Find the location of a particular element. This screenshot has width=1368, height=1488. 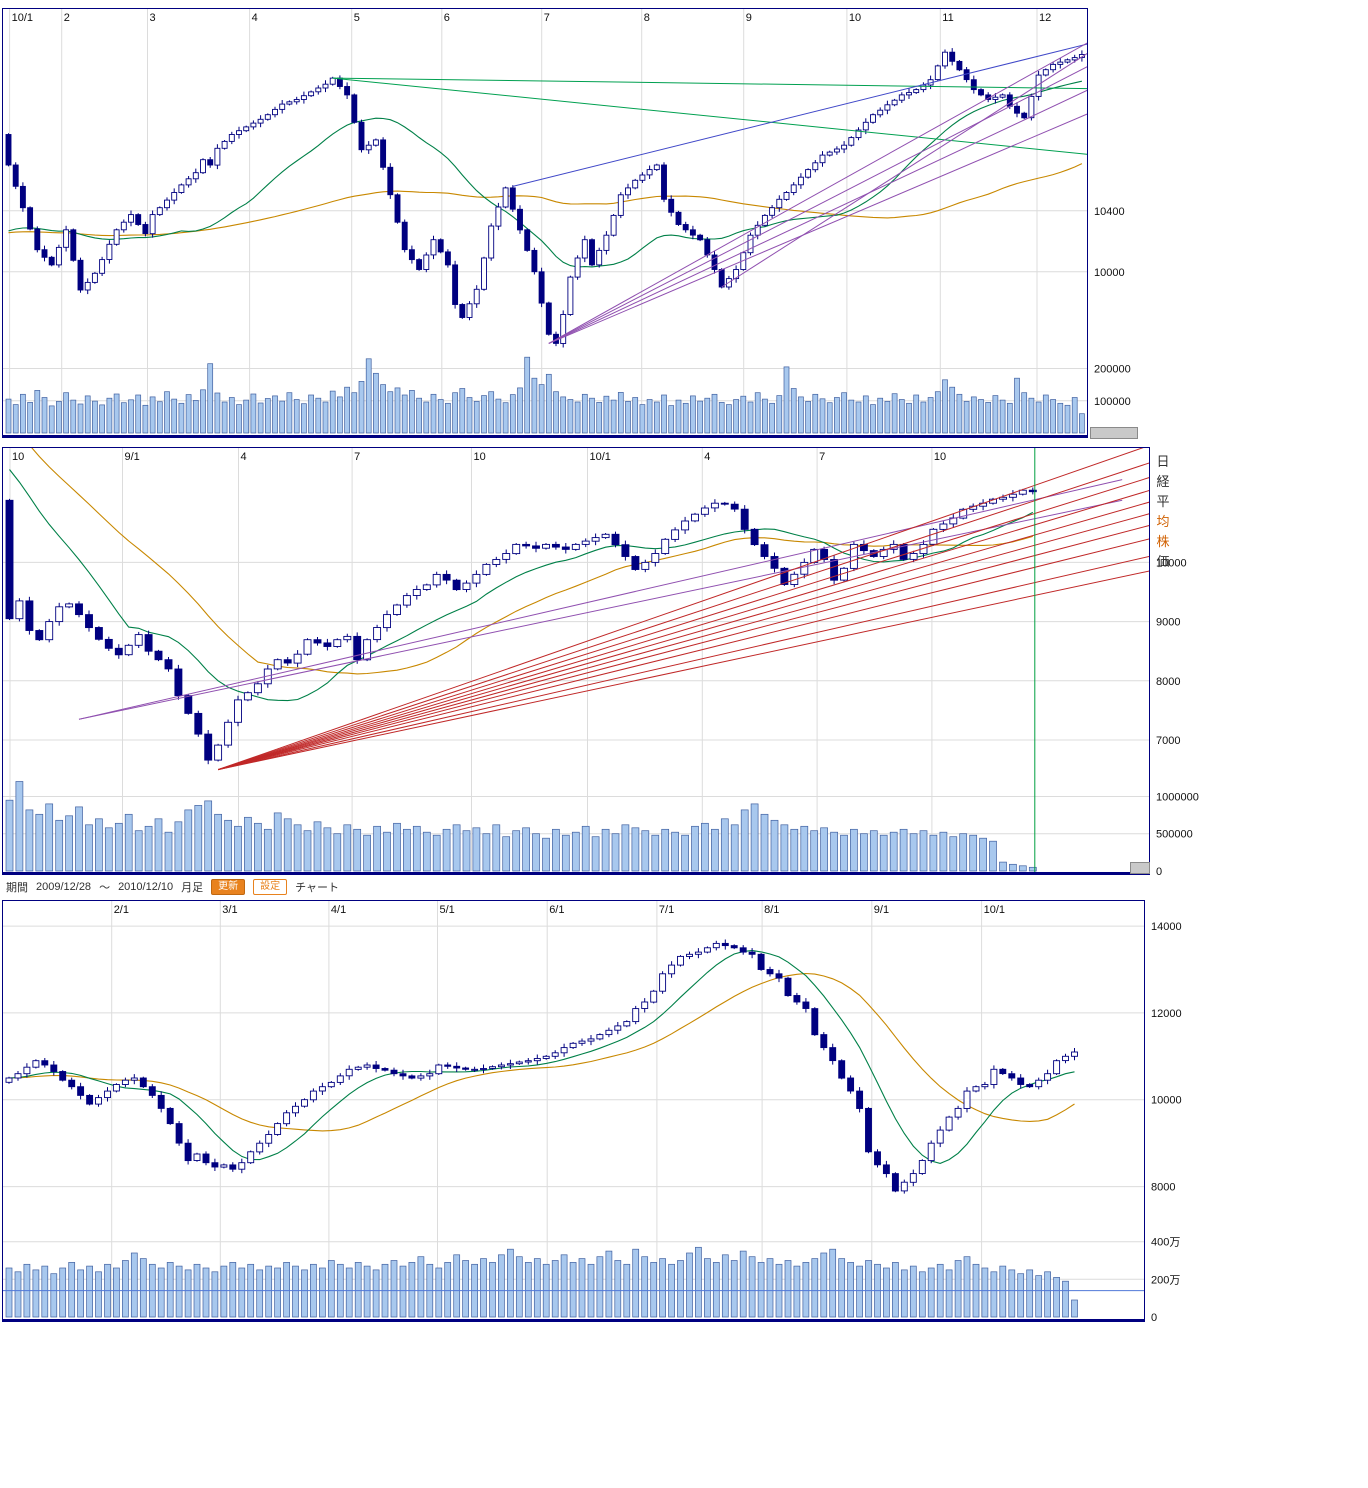

svg-text: 200000 is located at coordinates (1112, 370).